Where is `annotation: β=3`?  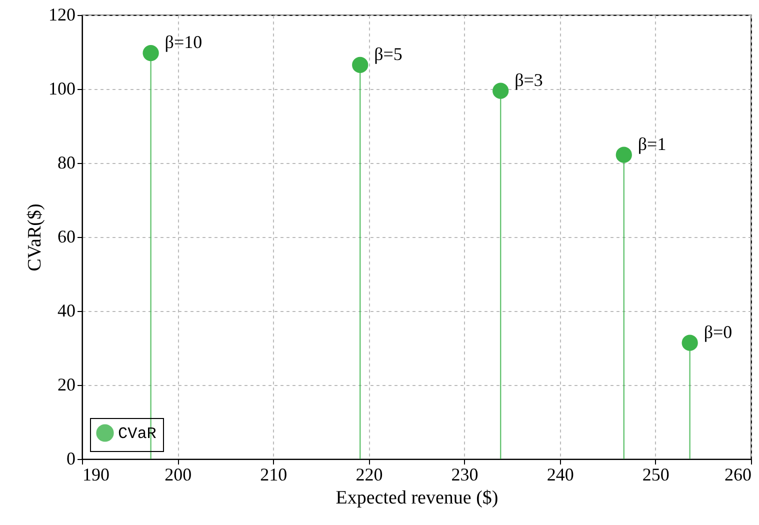
annotation: β=3 is located at coordinates (528, 80).